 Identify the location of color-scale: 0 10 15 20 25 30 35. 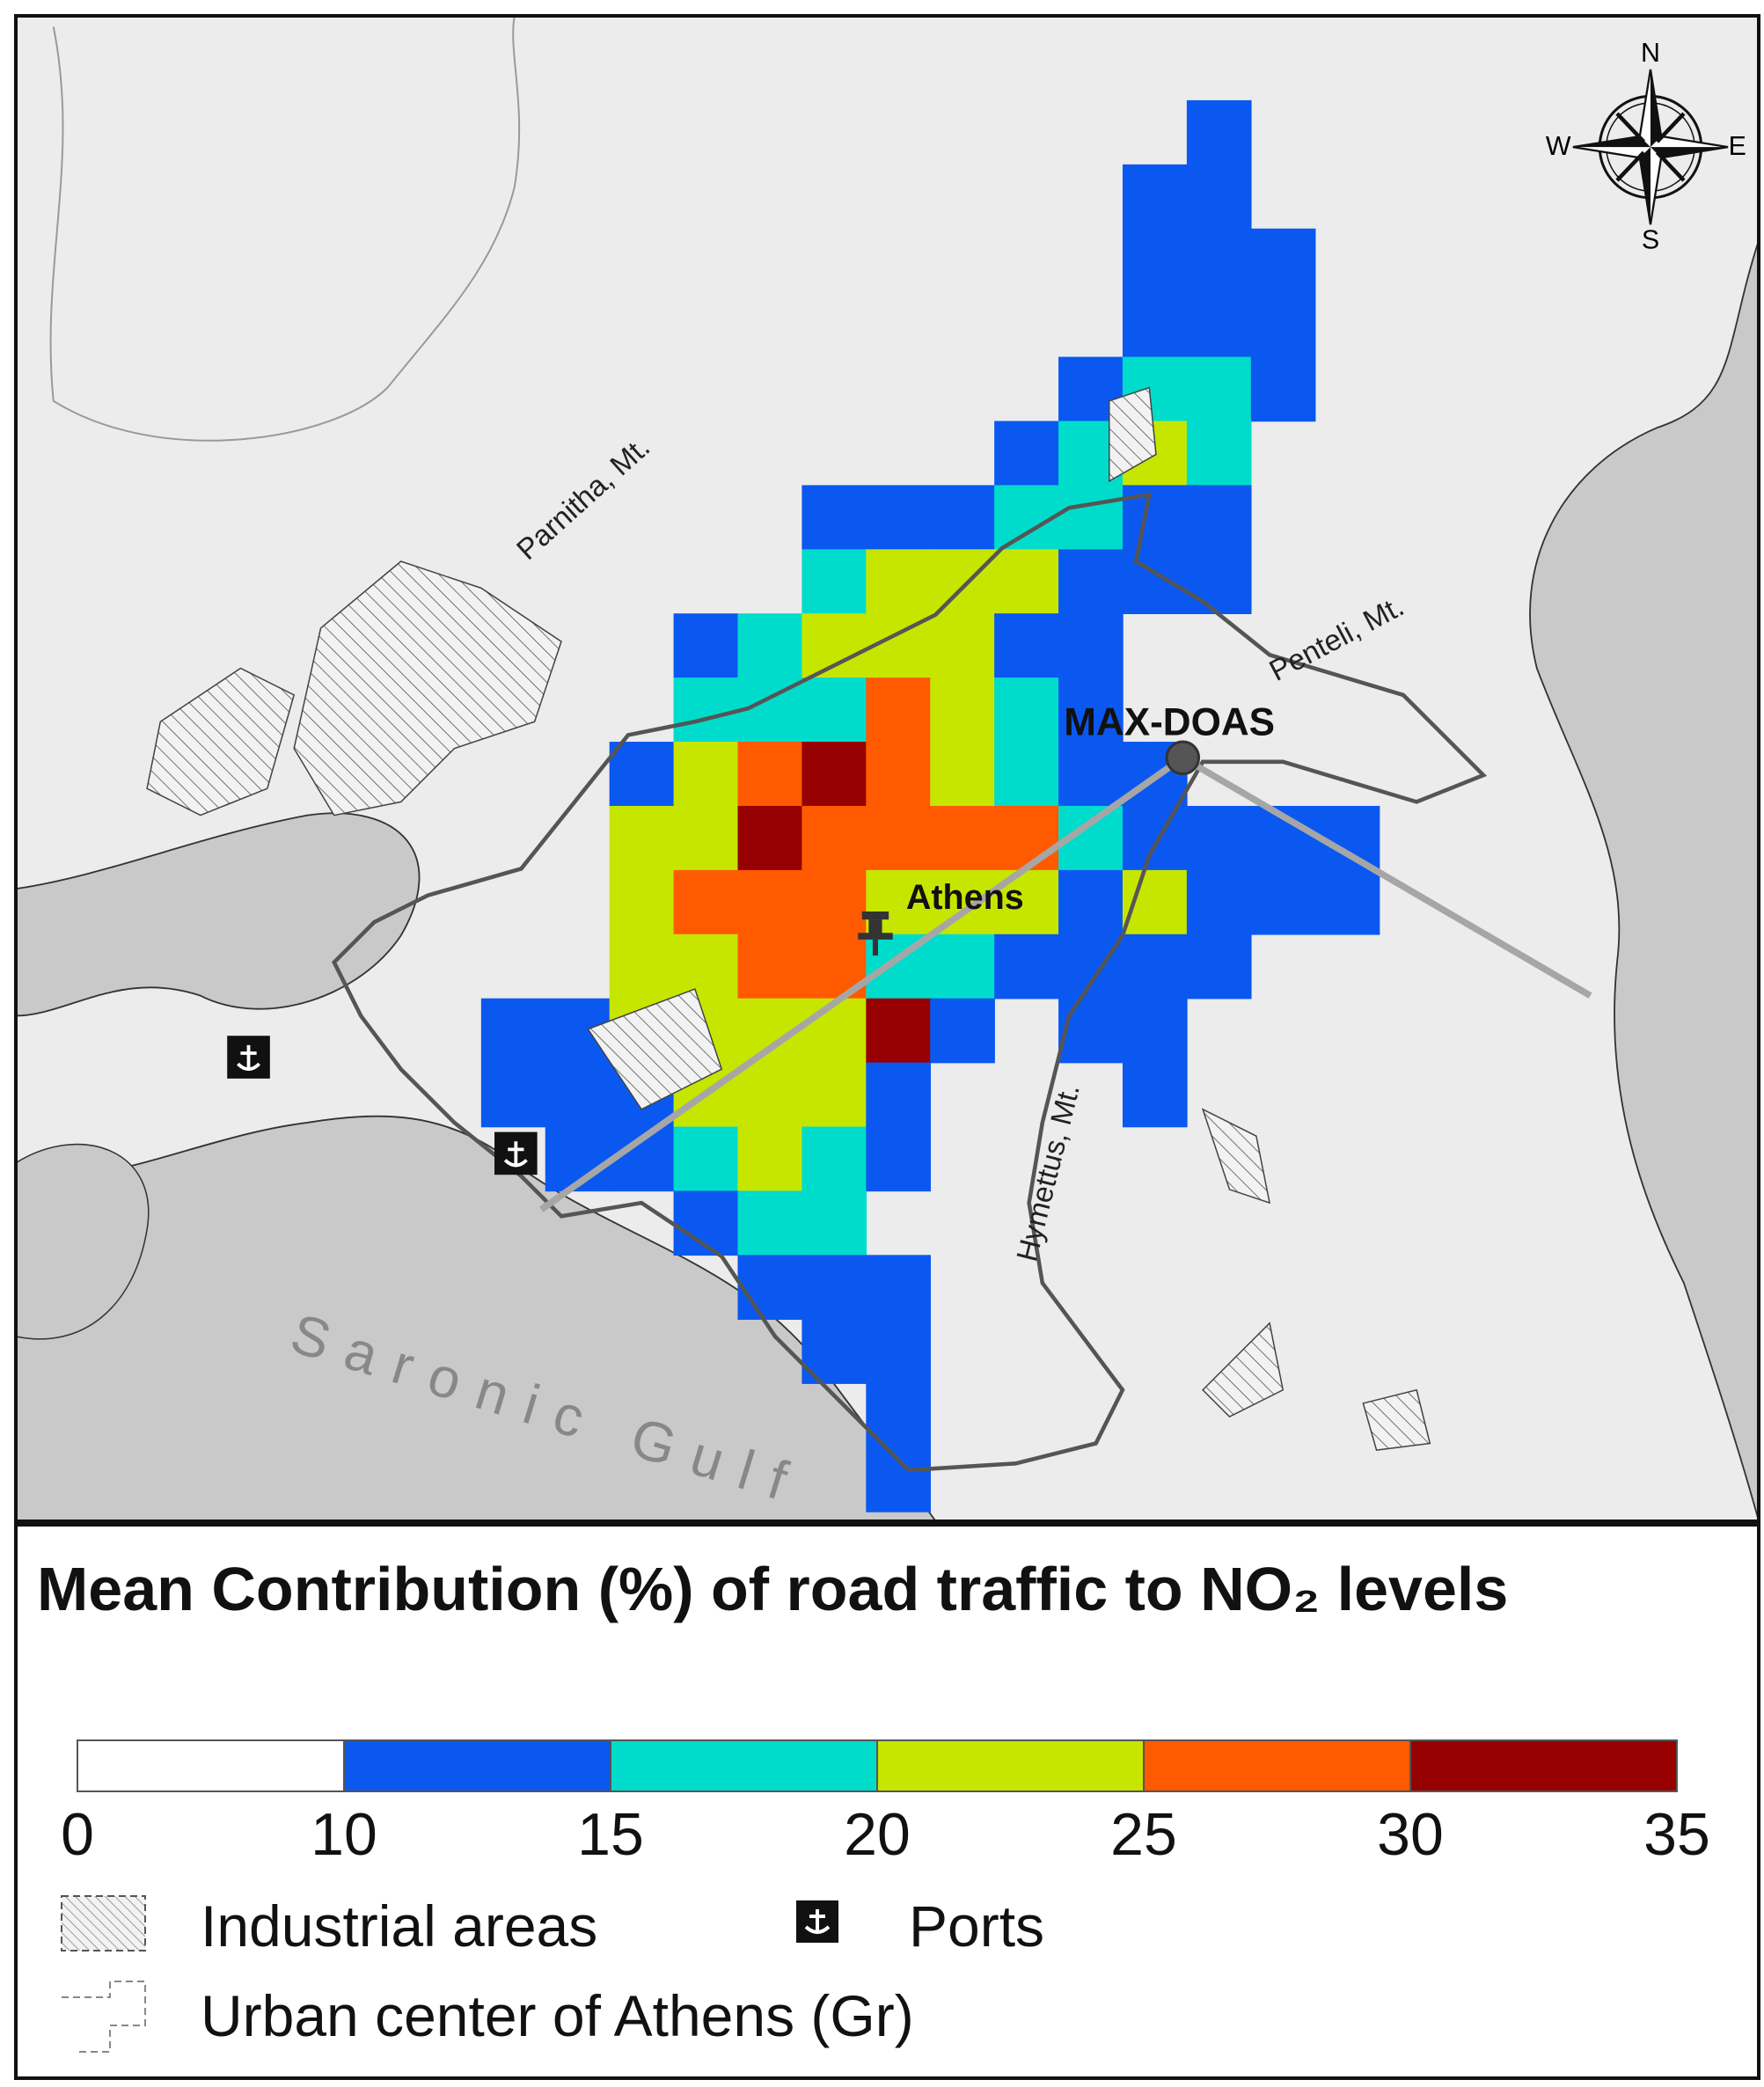
(885, 1804).